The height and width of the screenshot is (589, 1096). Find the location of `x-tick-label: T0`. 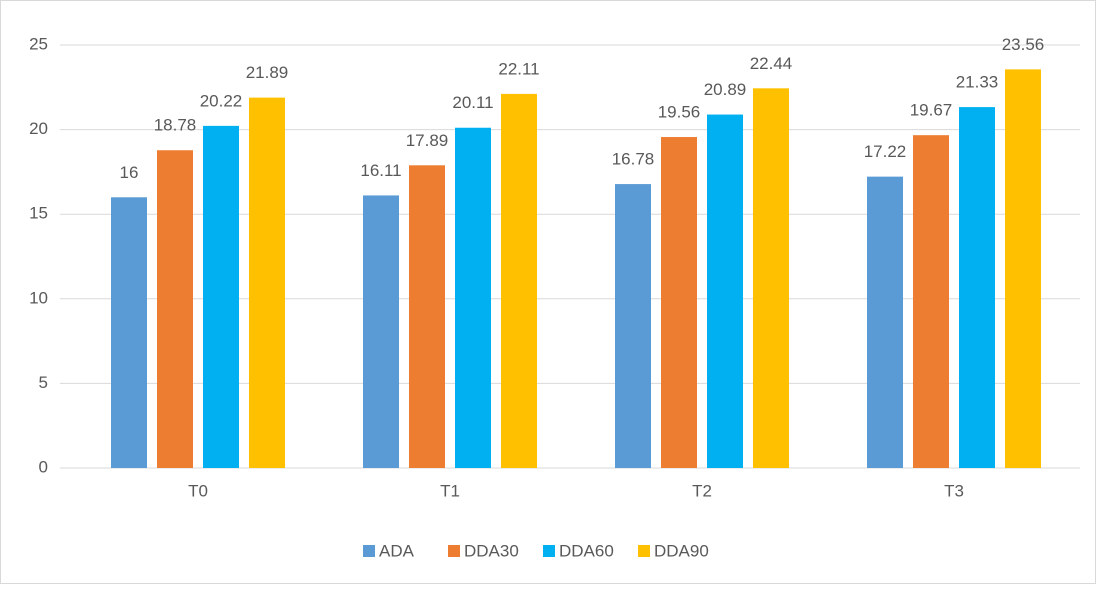

x-tick-label: T0 is located at coordinates (198, 490).